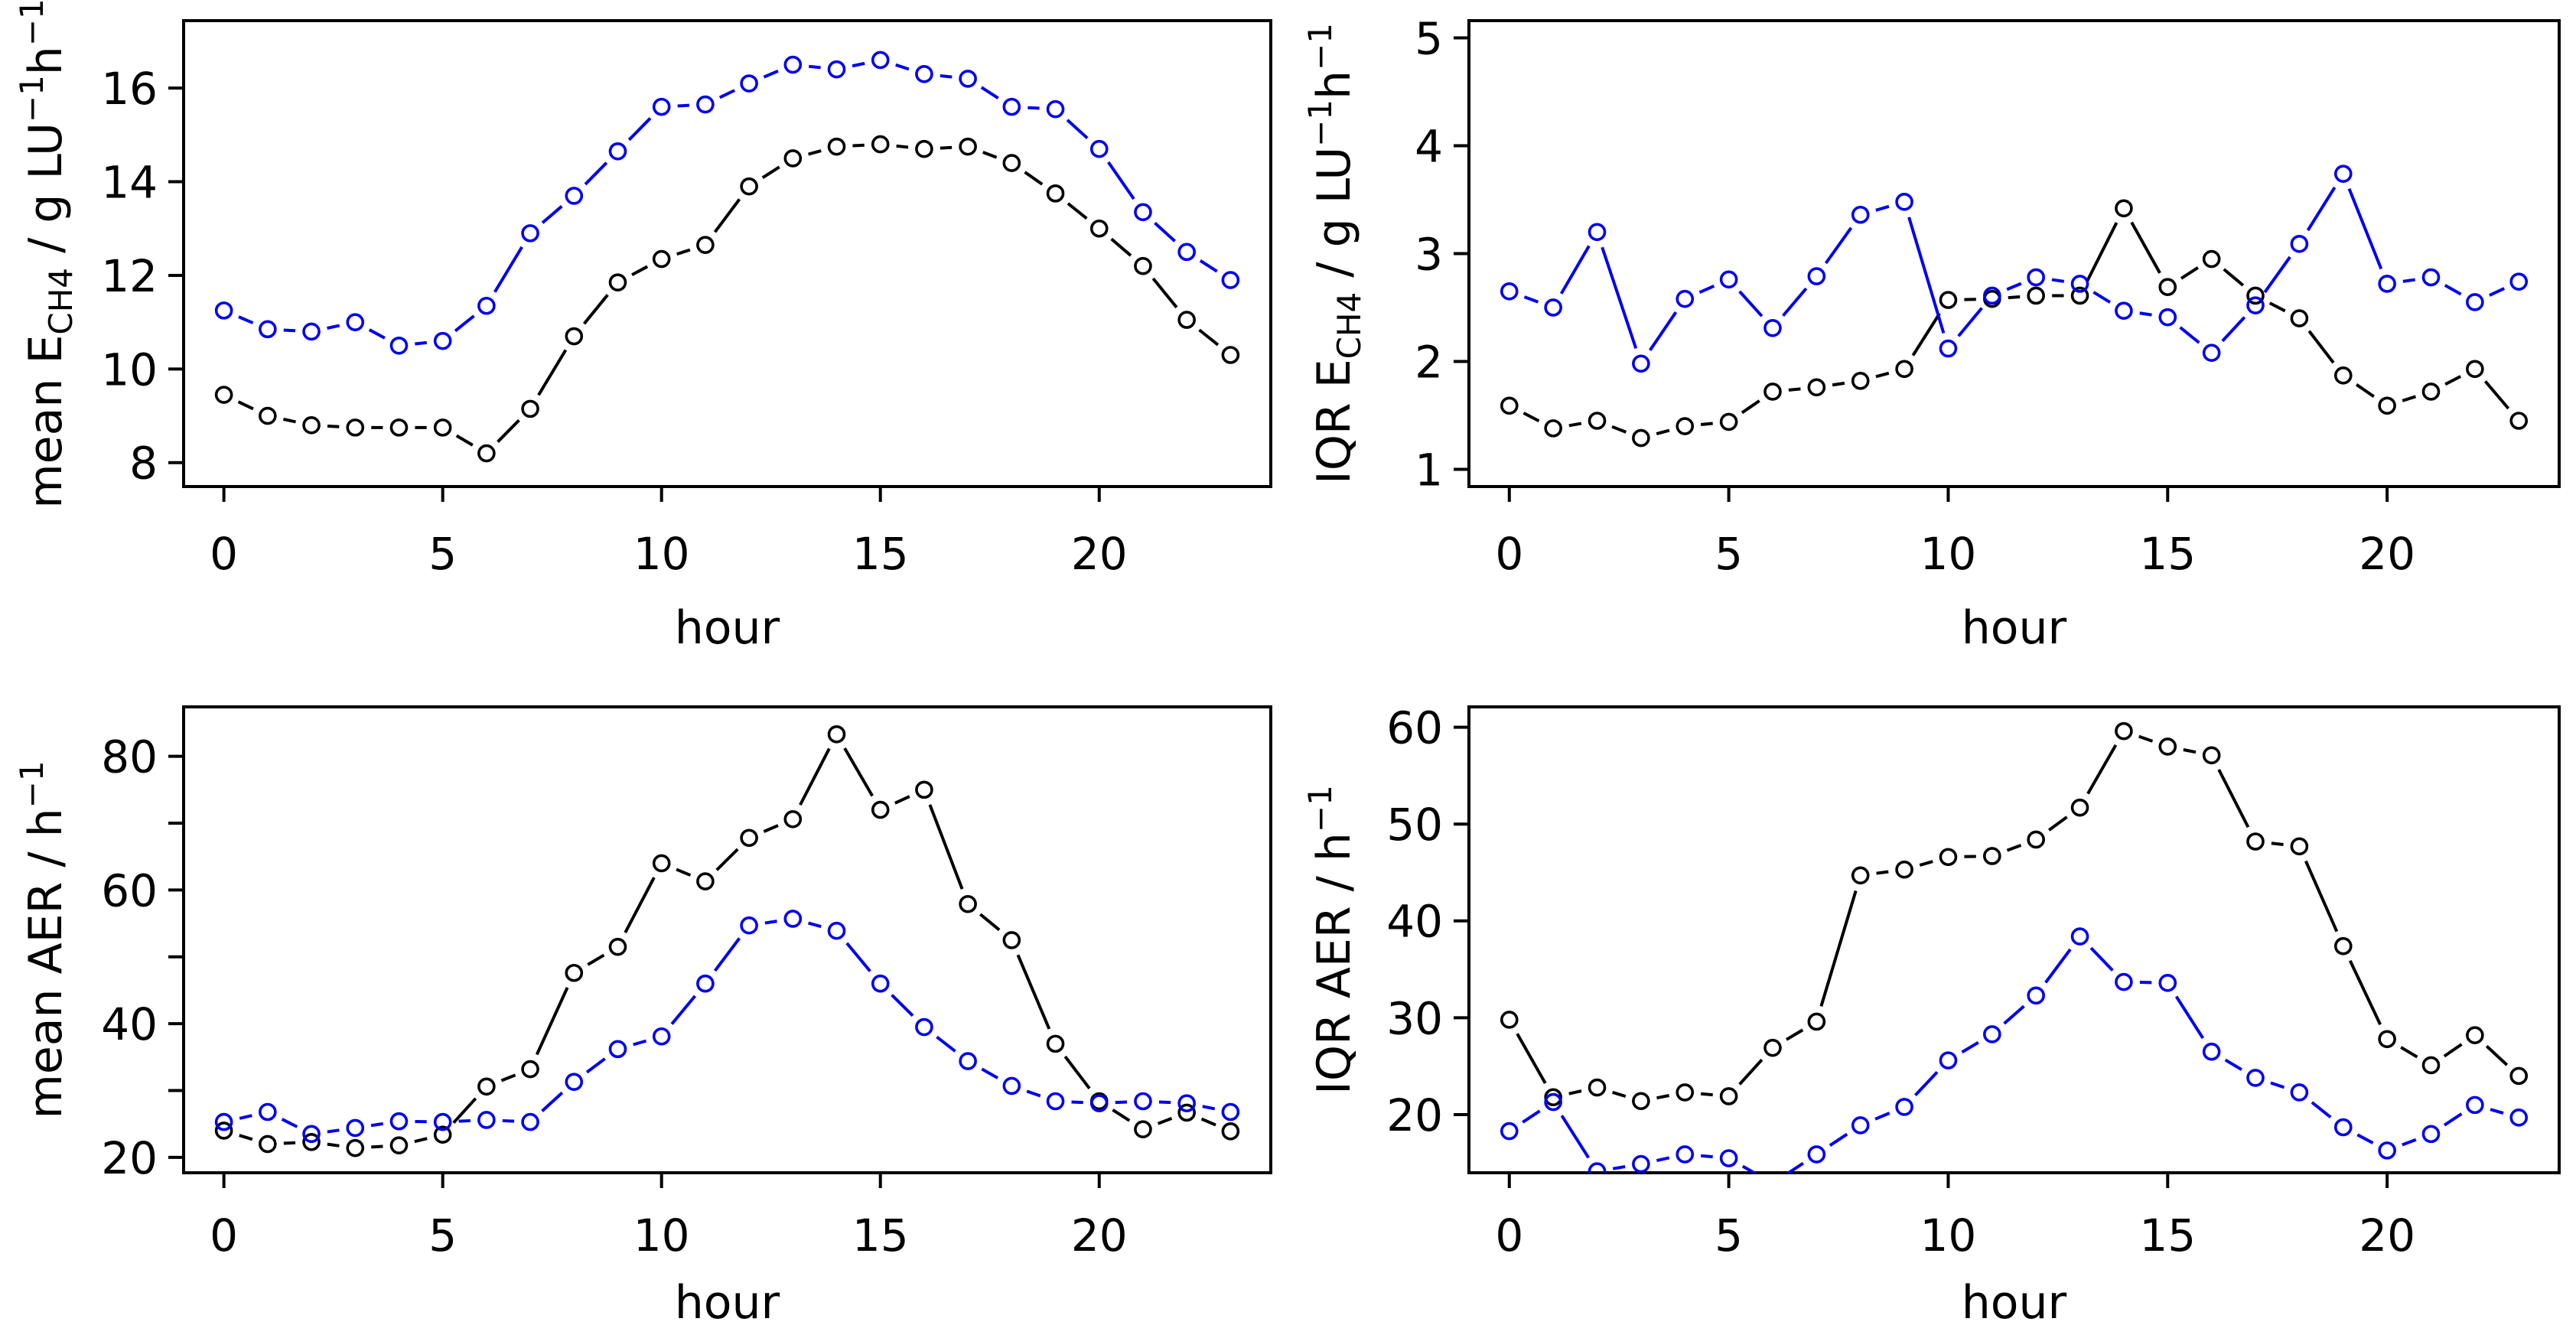 This screenshot has height=1325, width=2576. Describe the element at coordinates (1729, 1235) in the screenshot. I see `x-tick-label: 5` at that location.